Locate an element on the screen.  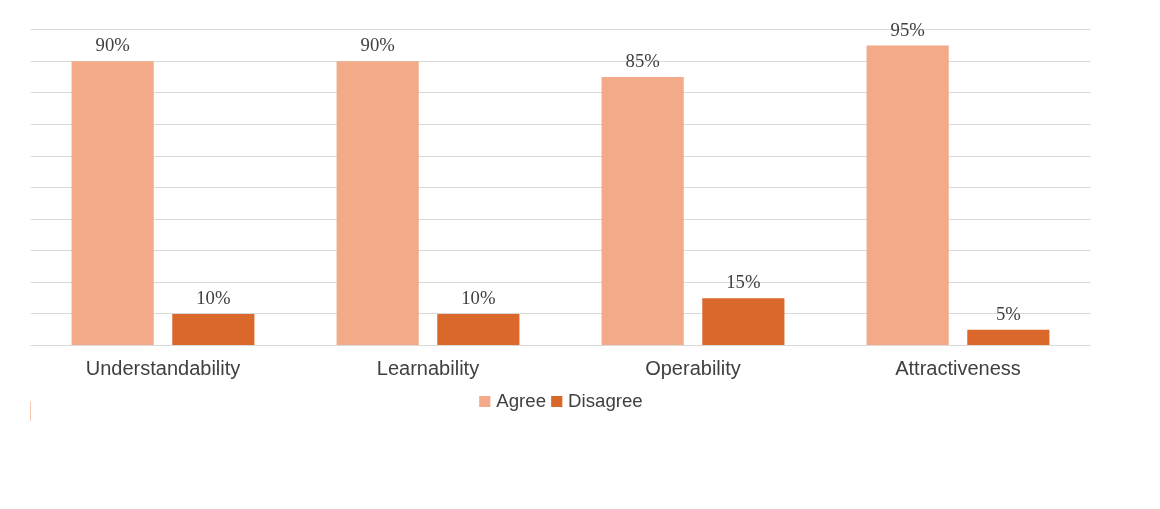
legend-label: Disagree is located at coordinates (605, 401).